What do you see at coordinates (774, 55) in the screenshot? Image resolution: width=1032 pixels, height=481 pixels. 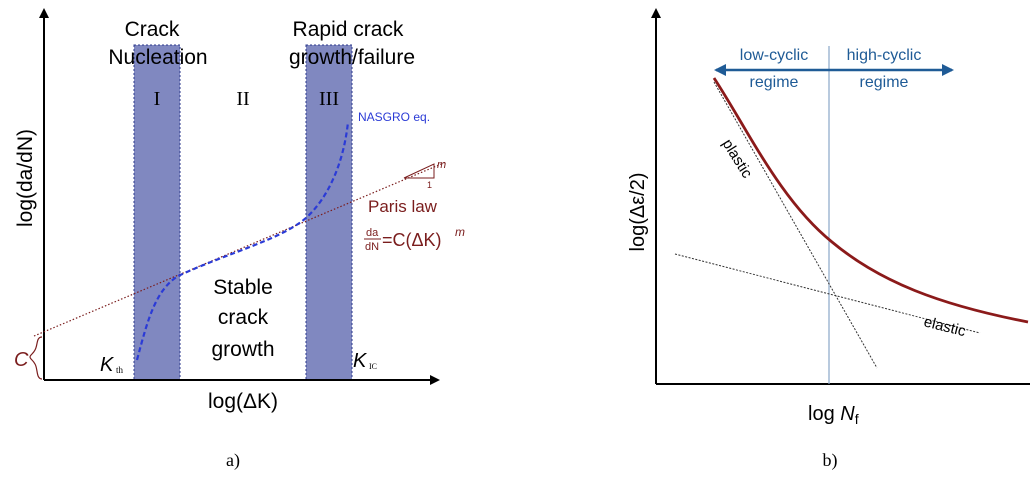 I see `low-cyclic-regime-line1: low-cyclic` at bounding box center [774, 55].